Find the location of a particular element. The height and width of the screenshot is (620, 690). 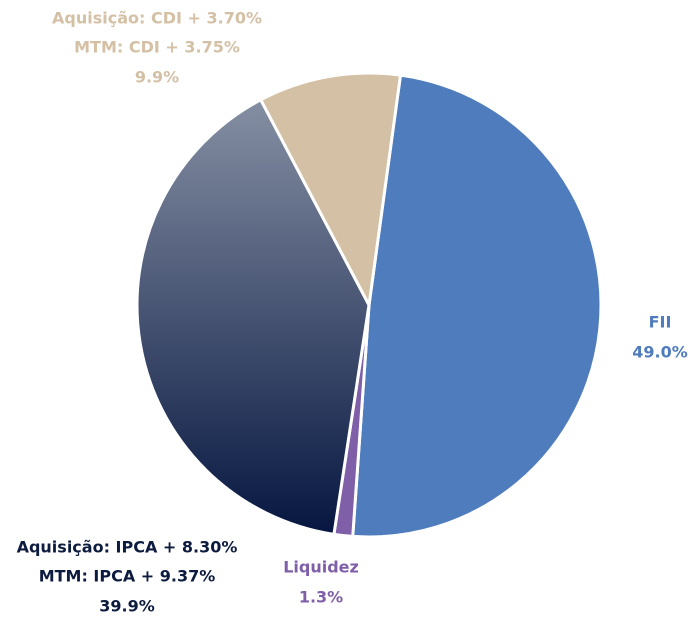

value-label: 9.9% is located at coordinates (157, 77).